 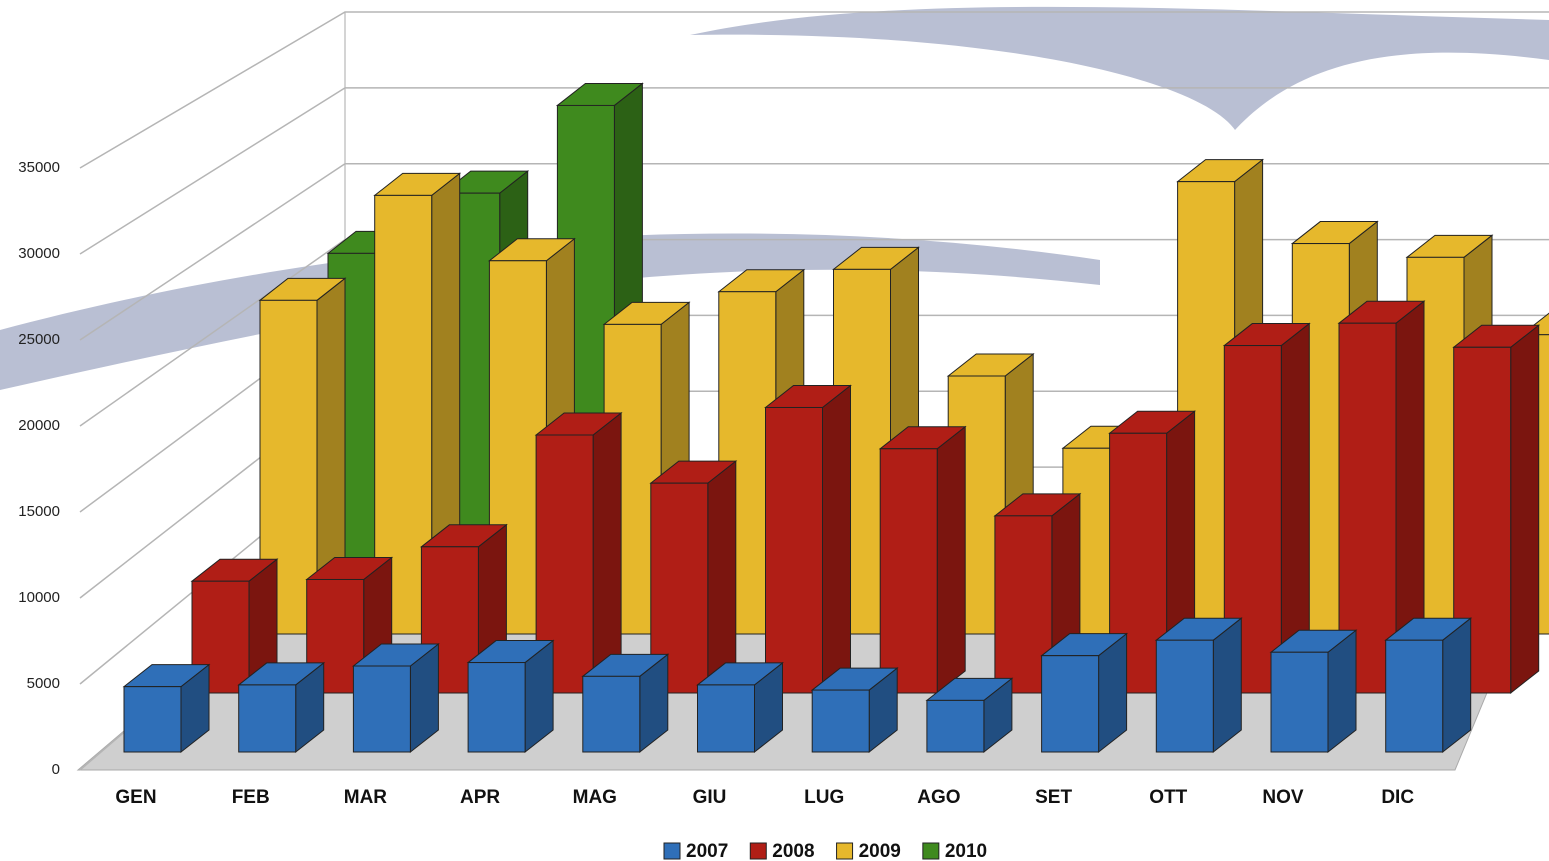 I want to click on y-tick-label: 35000, so click(x=39, y=167).